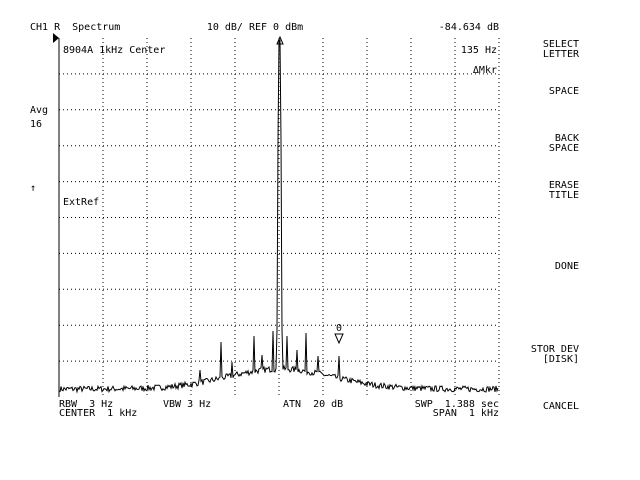  I want to click on softkey-label: LETTER, so click(561, 54).